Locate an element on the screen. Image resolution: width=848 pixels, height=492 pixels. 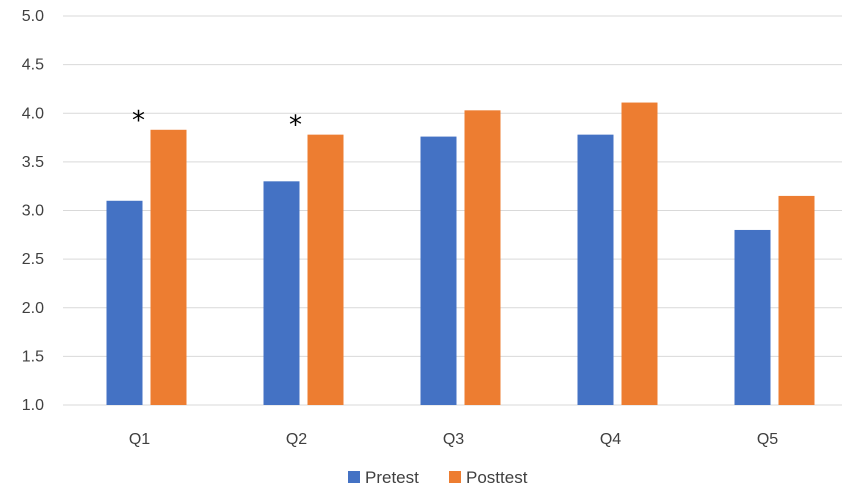
significance-annotations: * * is located at coordinates (217, 123).